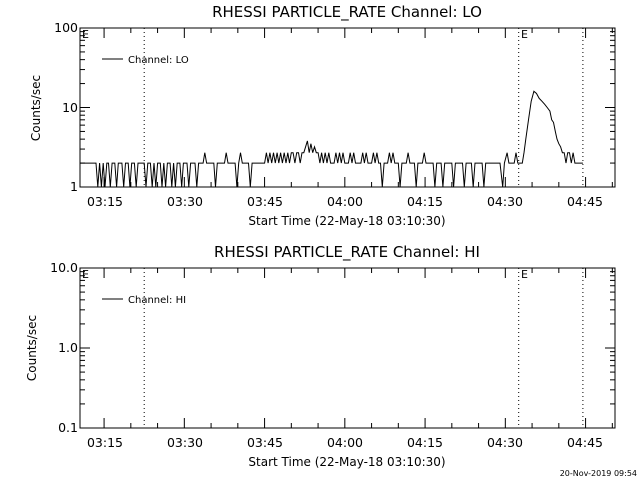  Describe the element at coordinates (185, 442) in the screenshot. I see `x-tick-label-hi-0330: 03:30` at that location.